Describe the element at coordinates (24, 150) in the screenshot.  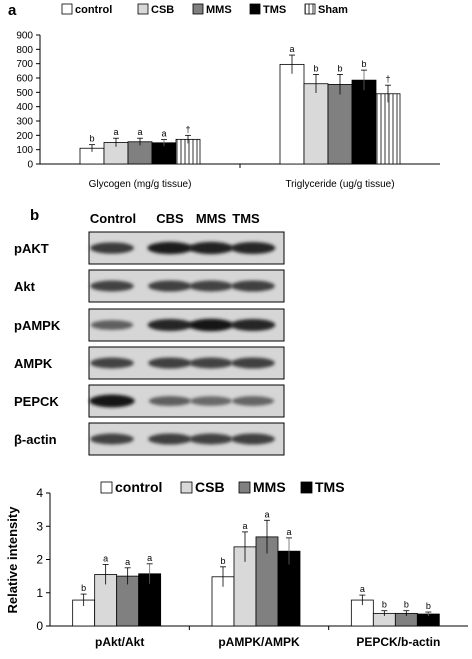
I see `y-tick-label: 100` at that location.